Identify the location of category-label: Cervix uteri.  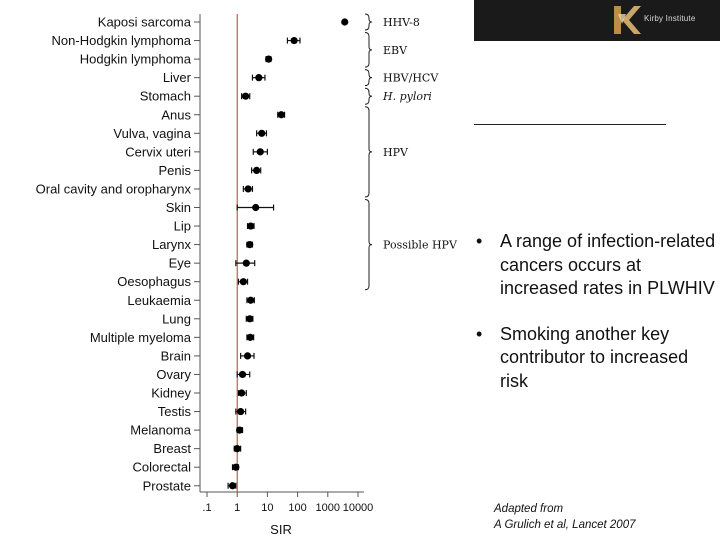
(158, 151).